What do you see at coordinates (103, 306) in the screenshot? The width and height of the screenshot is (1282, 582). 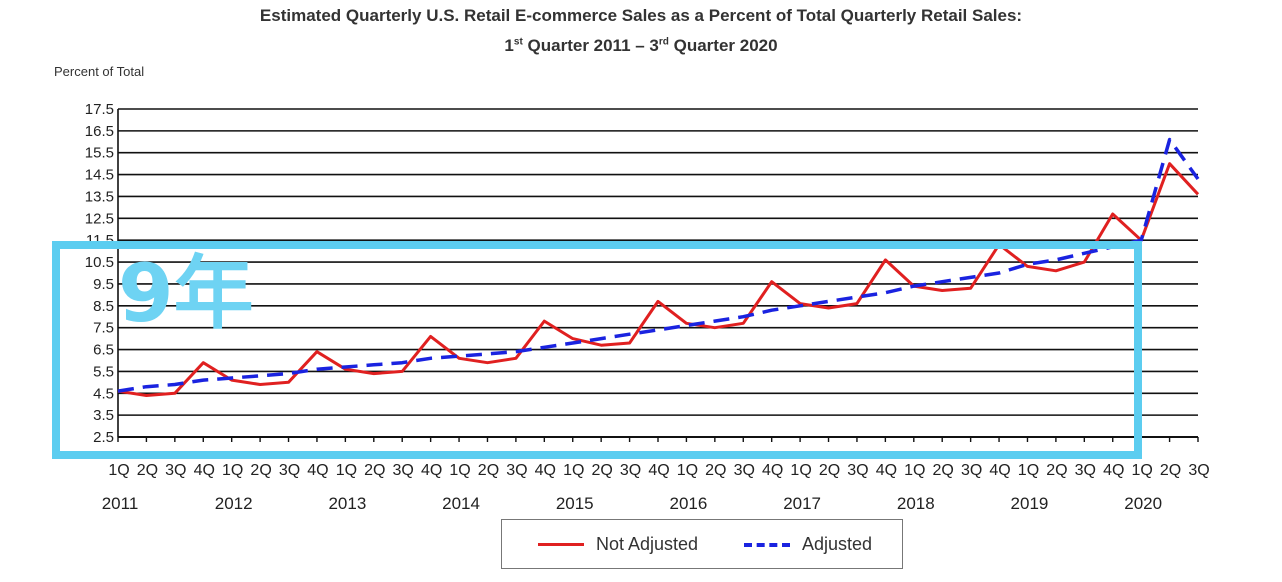 I see `y-tick-label: 8.5` at bounding box center [103, 306].